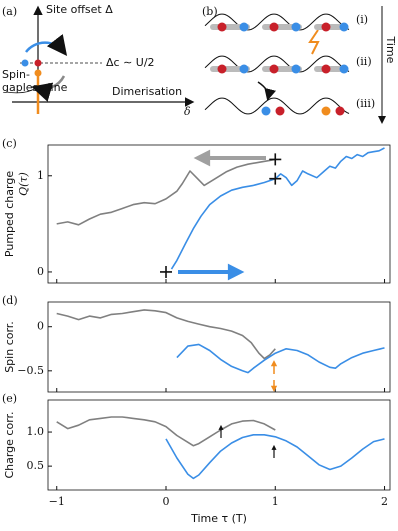 The image size is (398, 531). What do you see at coordinates (79, 9) in the screenshot?
I see `axis-label: Site offset Δ` at bounding box center [79, 9].